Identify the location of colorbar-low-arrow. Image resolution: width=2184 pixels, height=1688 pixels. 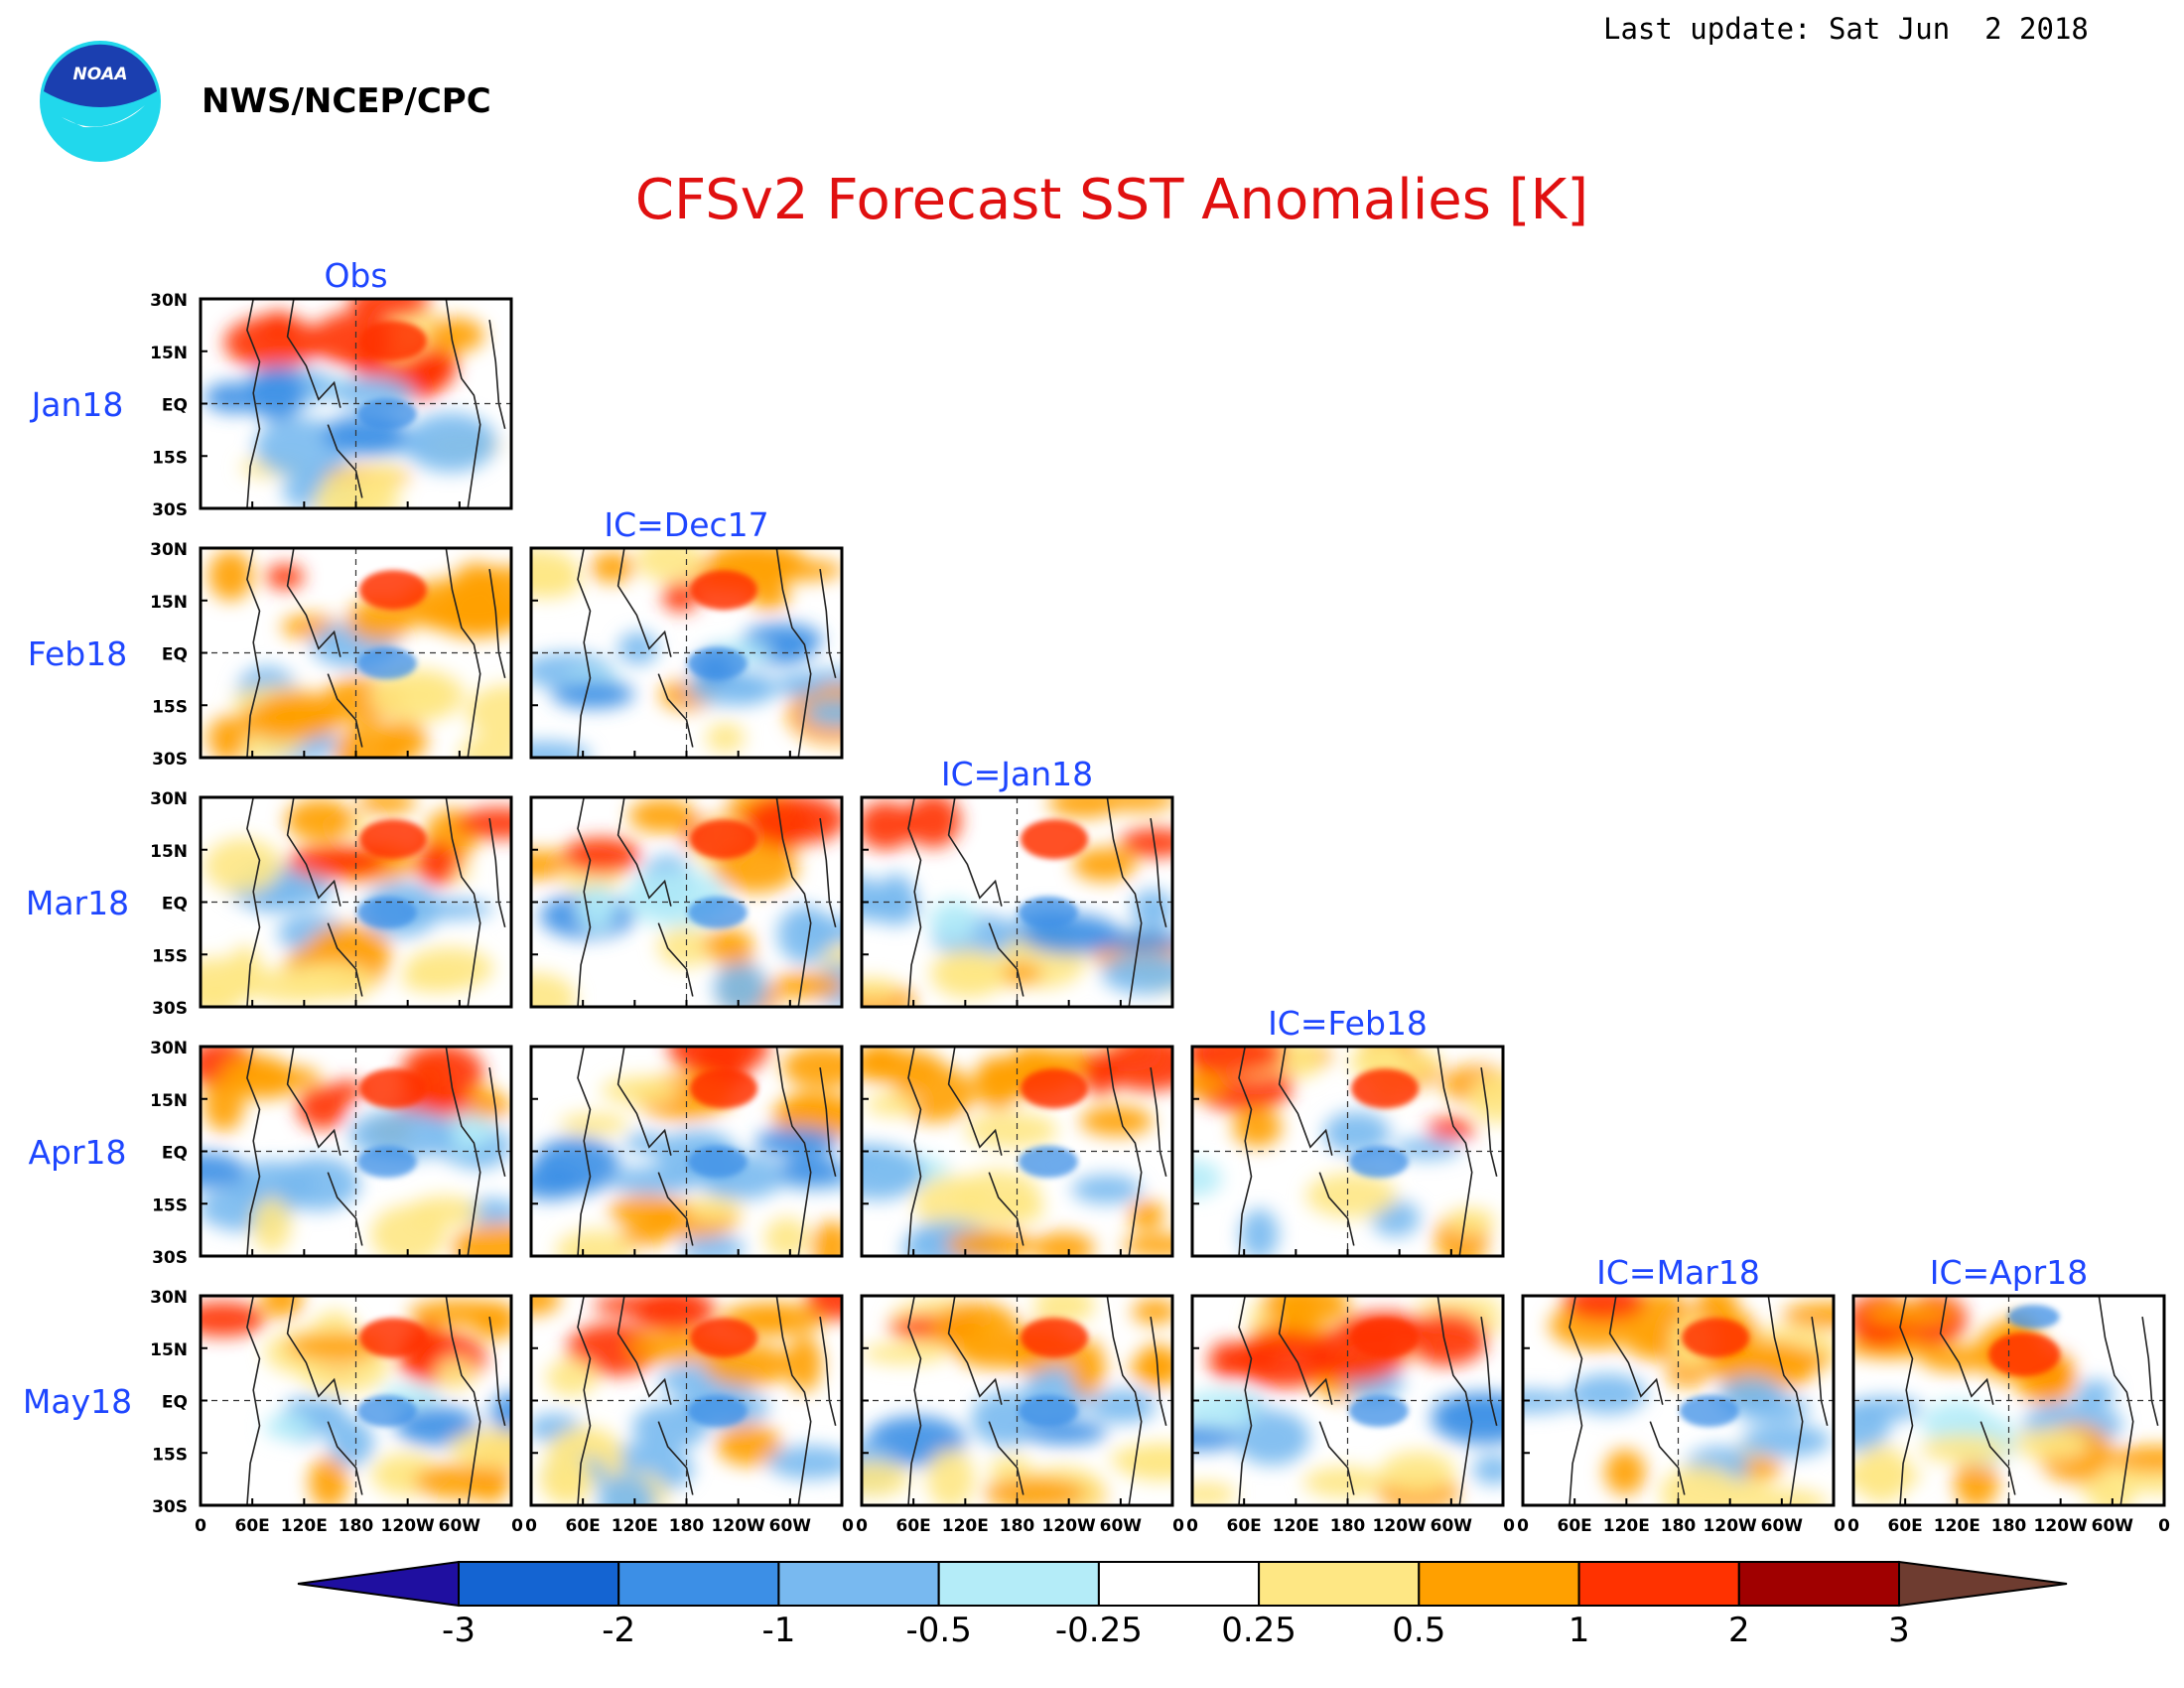
(378, 1584).